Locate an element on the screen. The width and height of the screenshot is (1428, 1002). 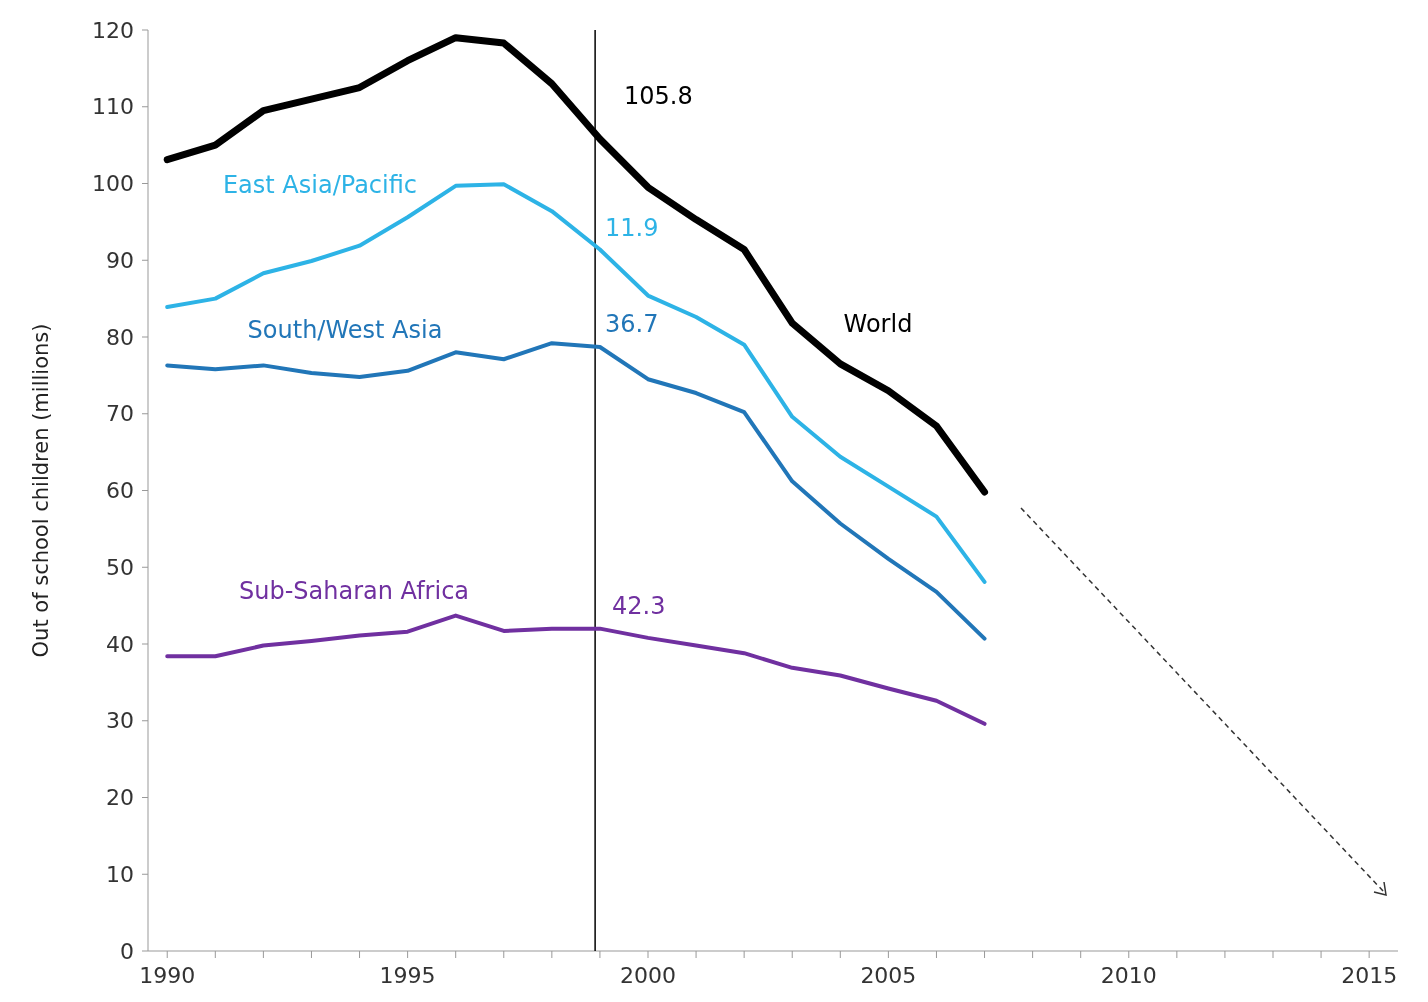
y-tick-label: 0 is located at coordinates (127, 951).